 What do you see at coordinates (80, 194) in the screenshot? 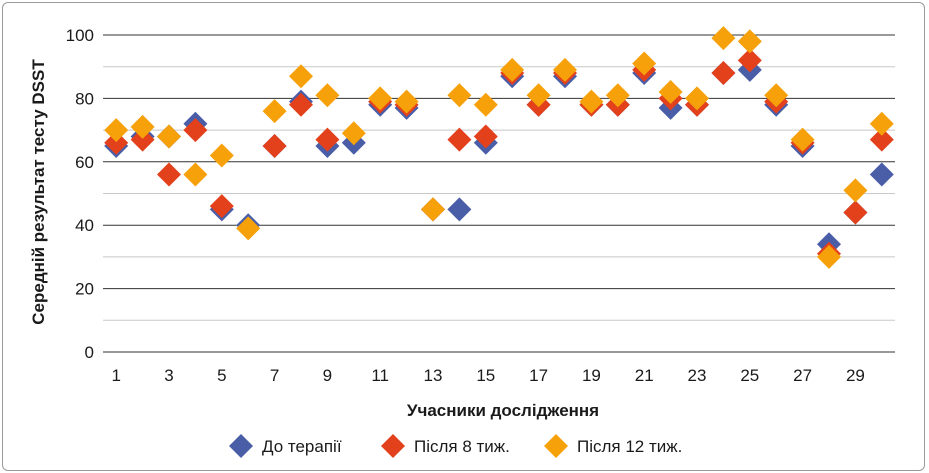
I see `y-axis-ticks: 0 20 40 60 80 100` at bounding box center [80, 194].